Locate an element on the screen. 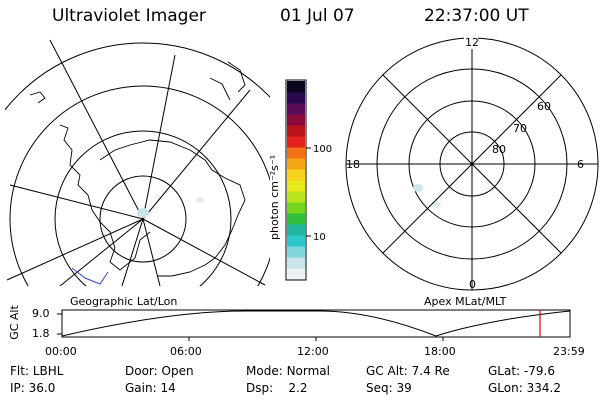  altitude-y-label: GC Alt is located at coordinates (14, 322).